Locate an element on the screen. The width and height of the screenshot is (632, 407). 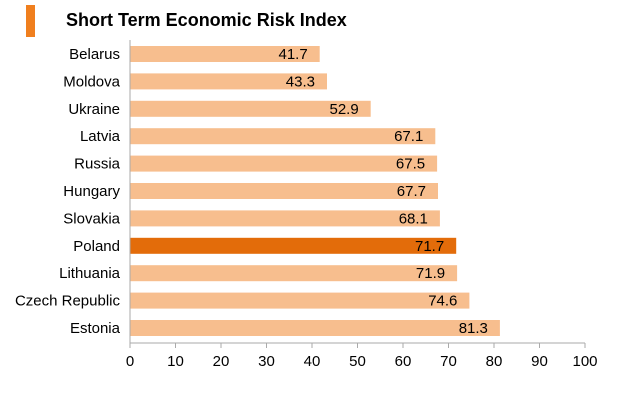
bar-slovakia is located at coordinates (285, 218).